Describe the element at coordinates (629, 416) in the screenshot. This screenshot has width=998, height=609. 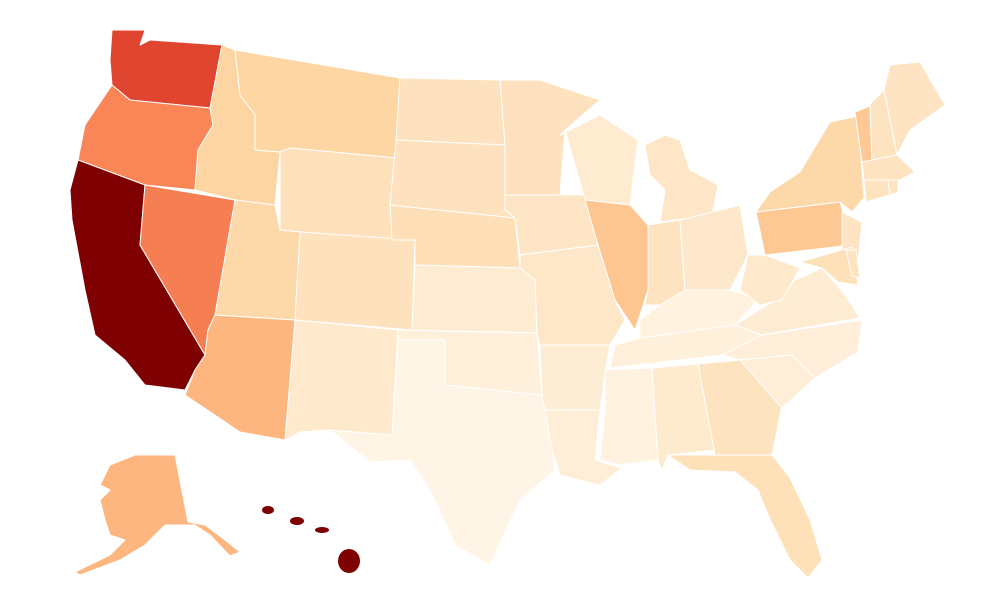
I see `state-ms` at that location.